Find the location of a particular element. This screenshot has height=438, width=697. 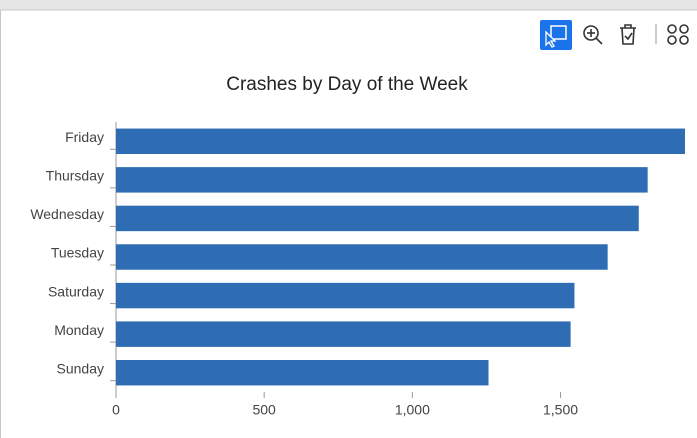

view-button is located at coordinates (678, 34).